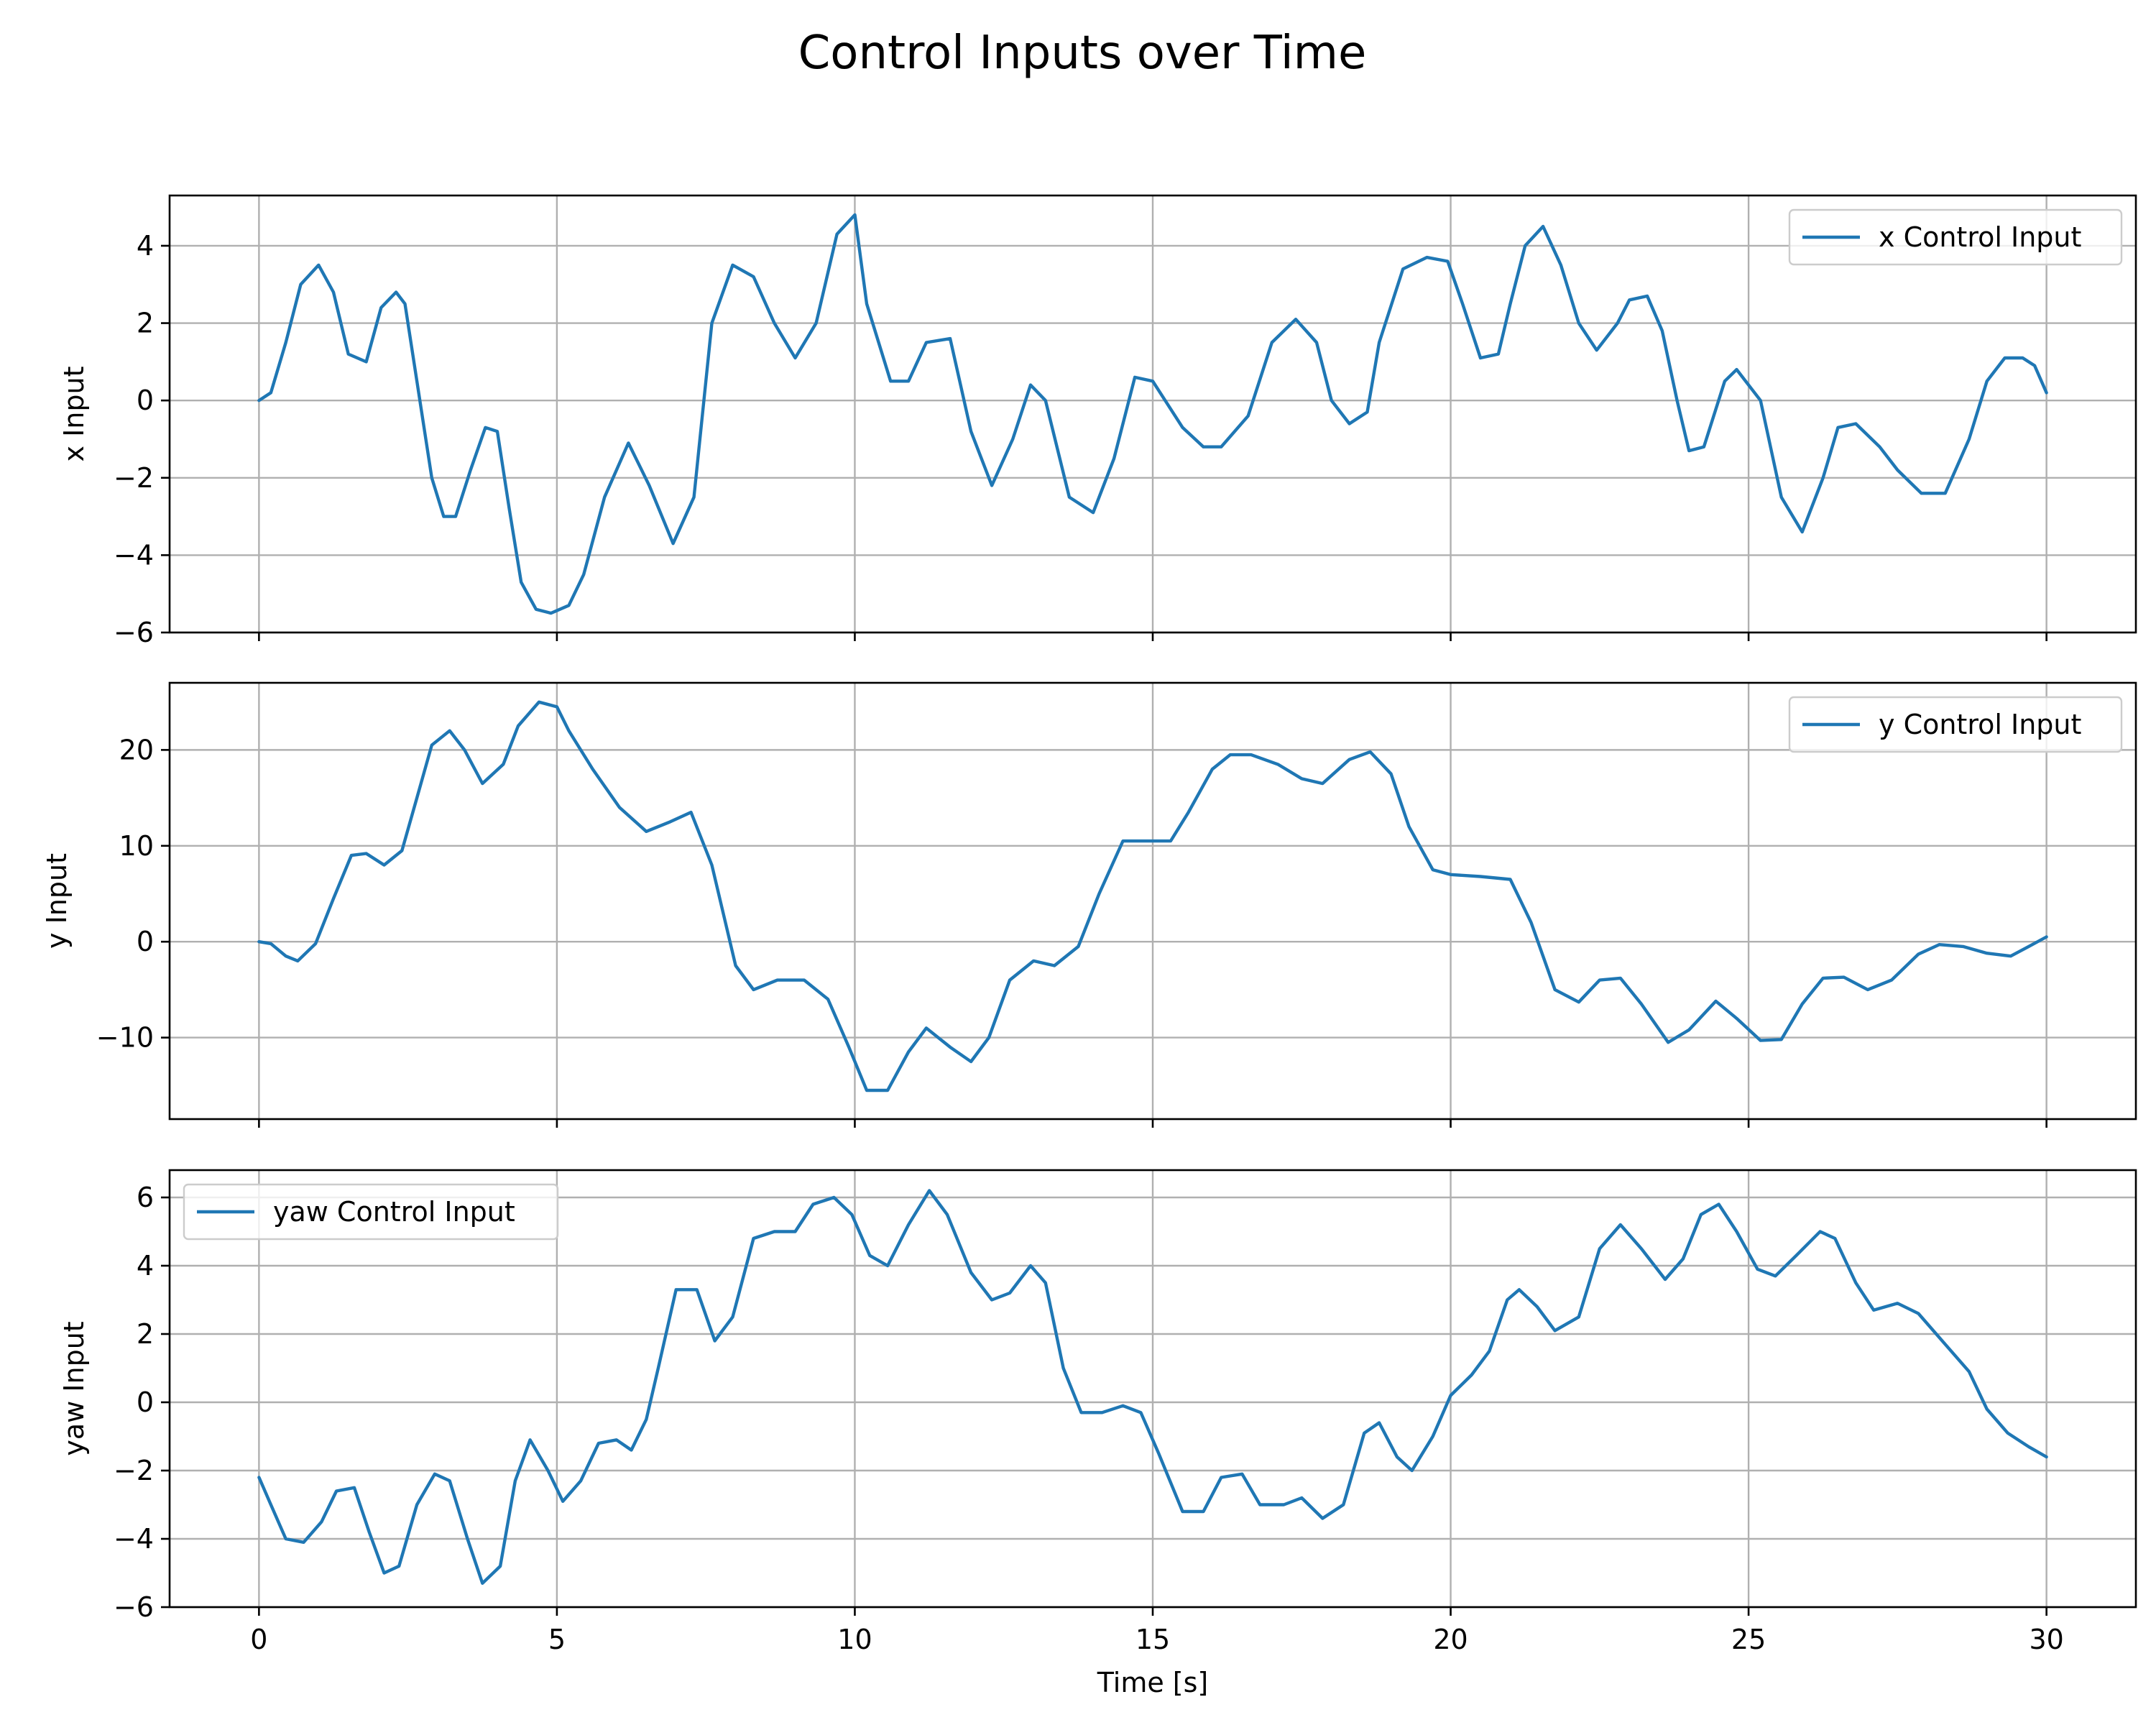 The image size is (2156, 1725). Describe the element at coordinates (1083, 53) in the screenshot. I see `figure-title: Control Inputs over Time` at that location.